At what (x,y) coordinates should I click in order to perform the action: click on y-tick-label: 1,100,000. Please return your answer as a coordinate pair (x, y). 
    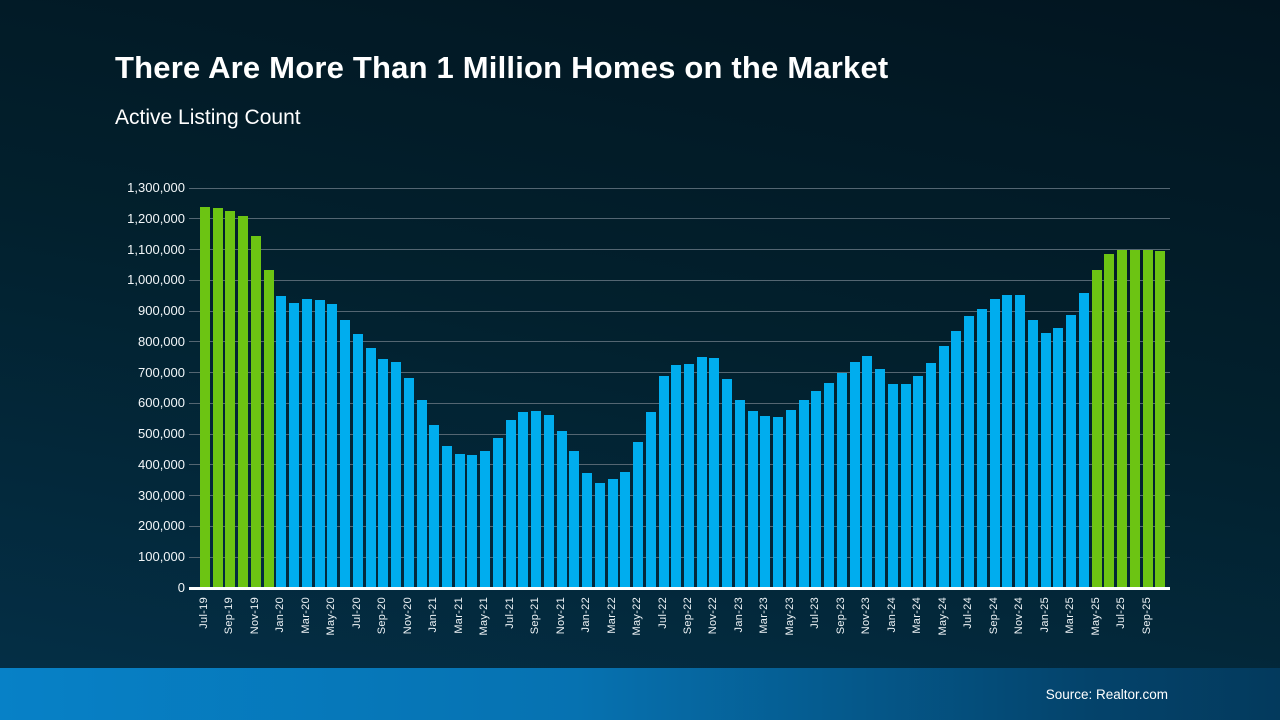
    Looking at the image, I should click on (156, 249).